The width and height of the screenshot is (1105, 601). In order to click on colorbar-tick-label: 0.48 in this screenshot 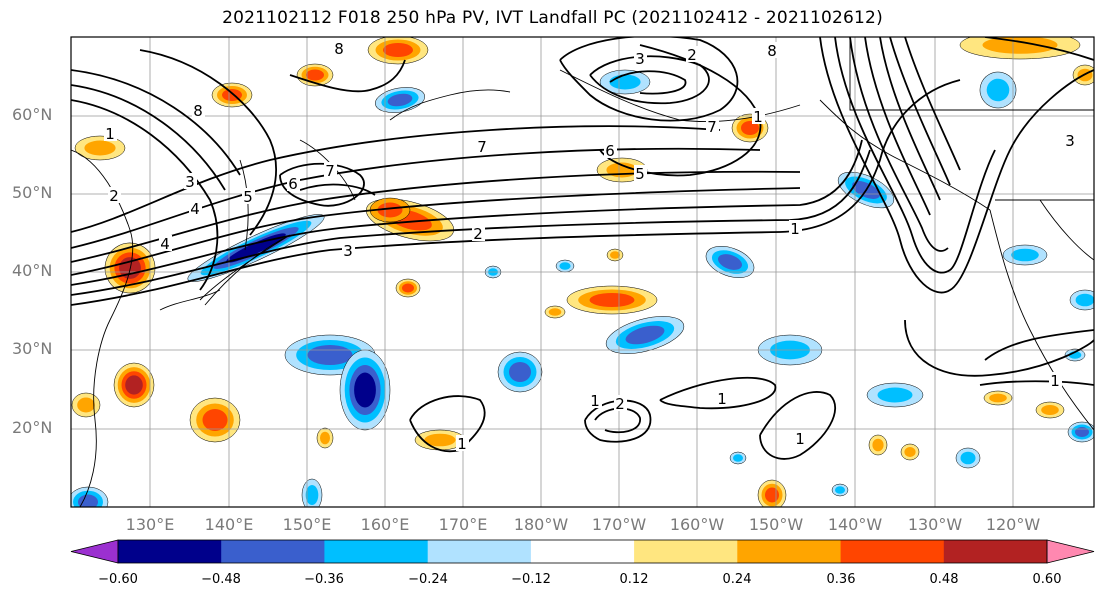, I will do `click(944, 579)`.